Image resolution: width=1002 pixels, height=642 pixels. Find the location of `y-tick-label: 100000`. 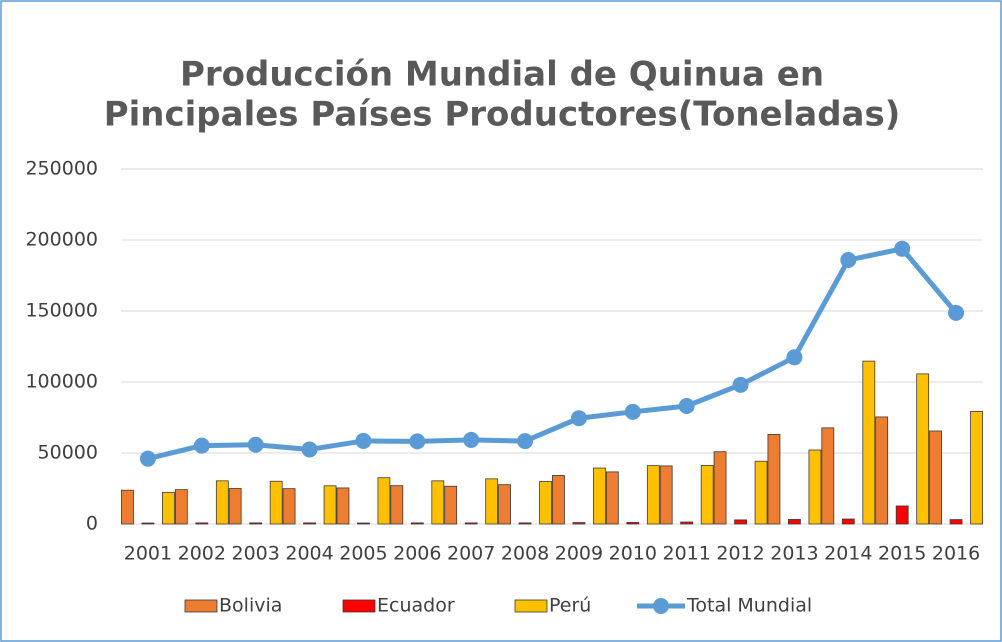

y-tick-label: 100000 is located at coordinates (61, 382).